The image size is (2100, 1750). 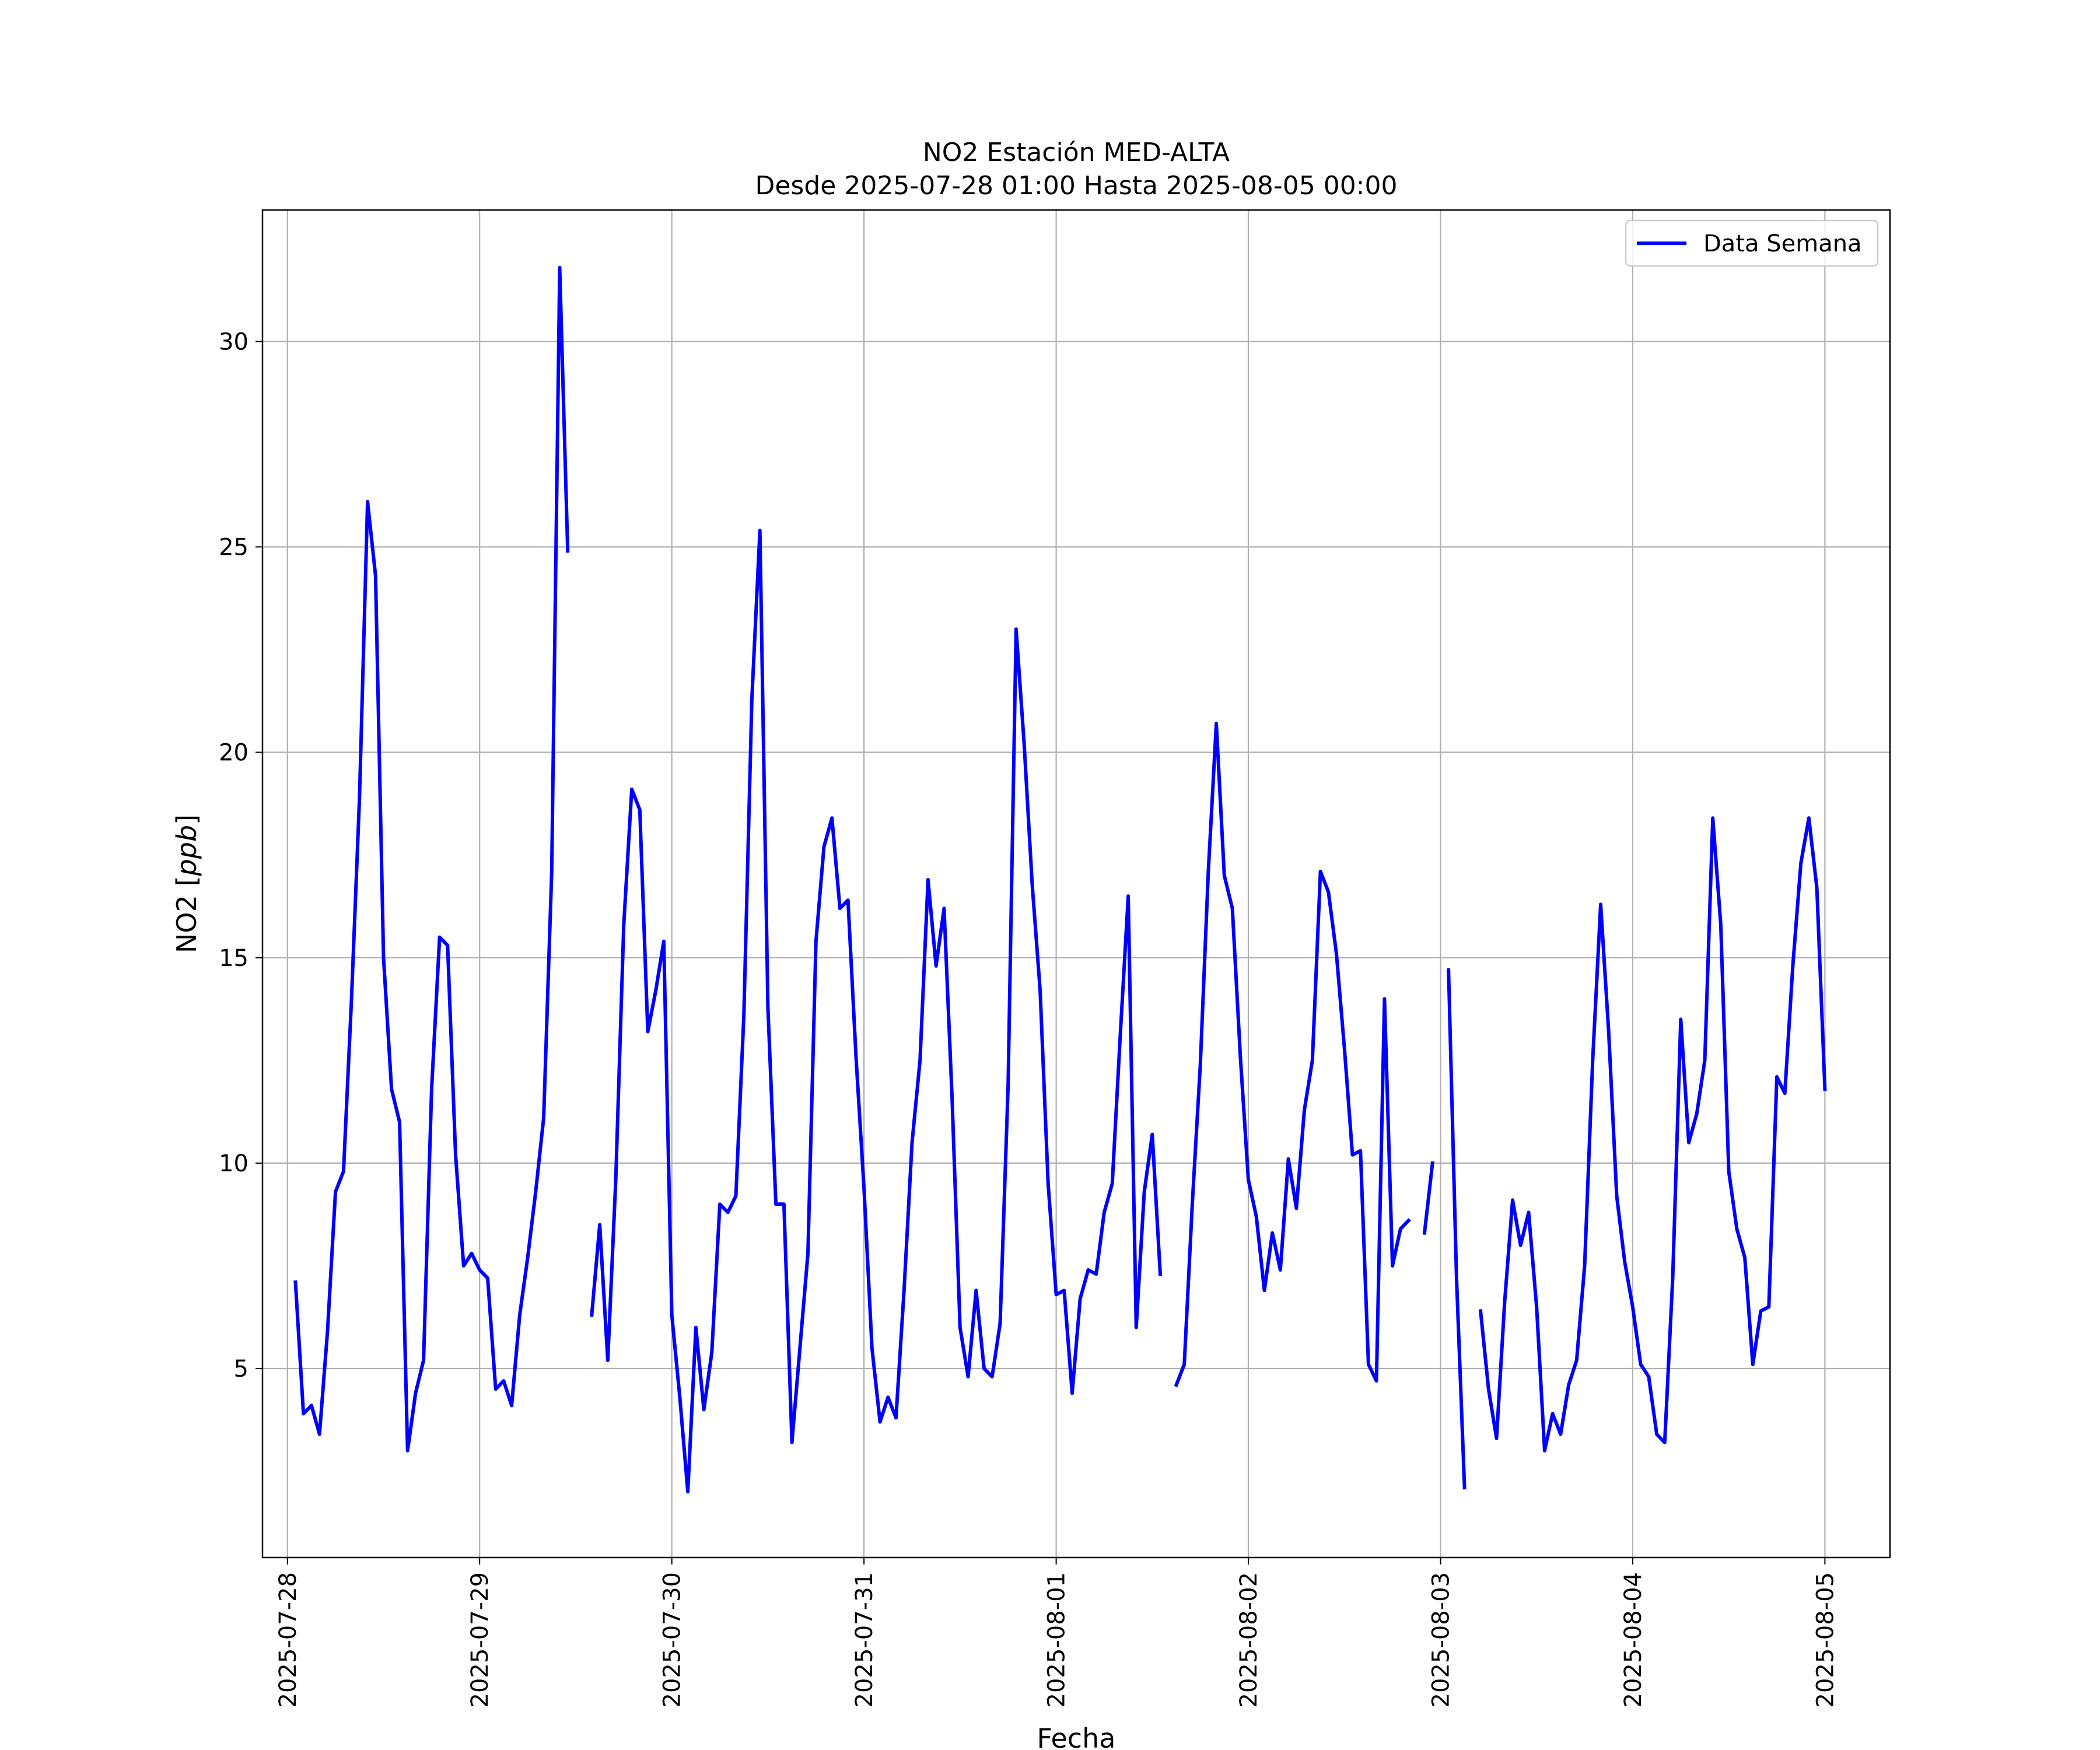 I want to click on x-tick-label: 2025-07-30, so click(x=673, y=1639).